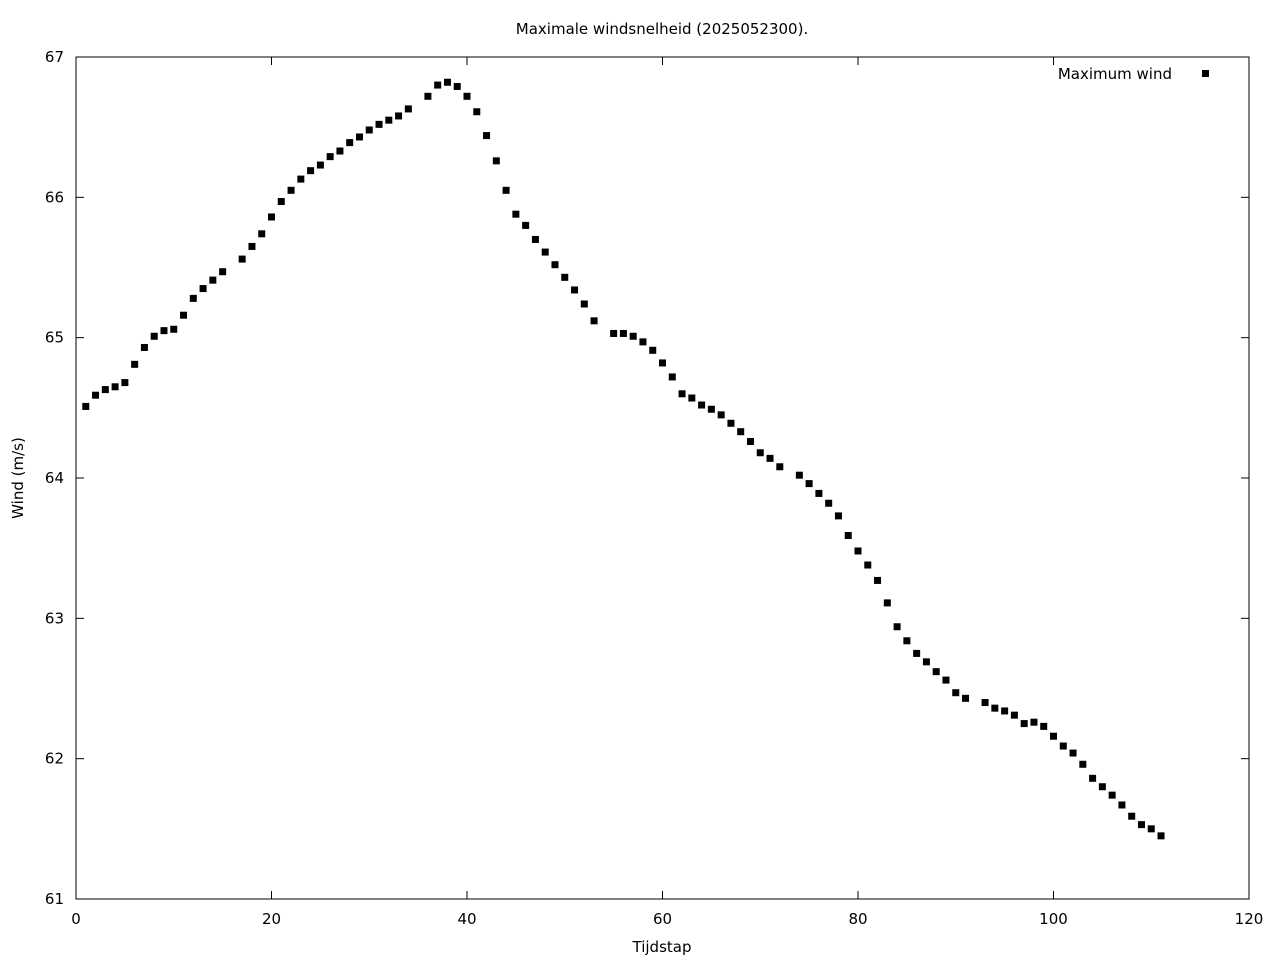 The height and width of the screenshot is (960, 1280). I want to click on x-tick-label: 20, so click(271, 919).